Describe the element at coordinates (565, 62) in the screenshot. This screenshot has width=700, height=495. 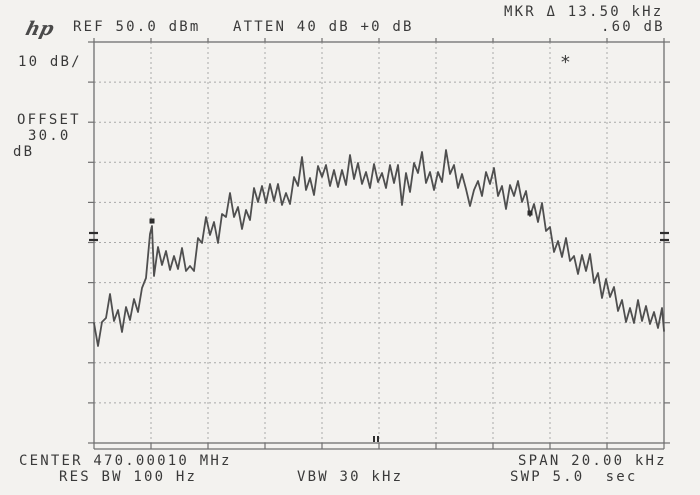
I see `star-indicator-icon: *` at that location.